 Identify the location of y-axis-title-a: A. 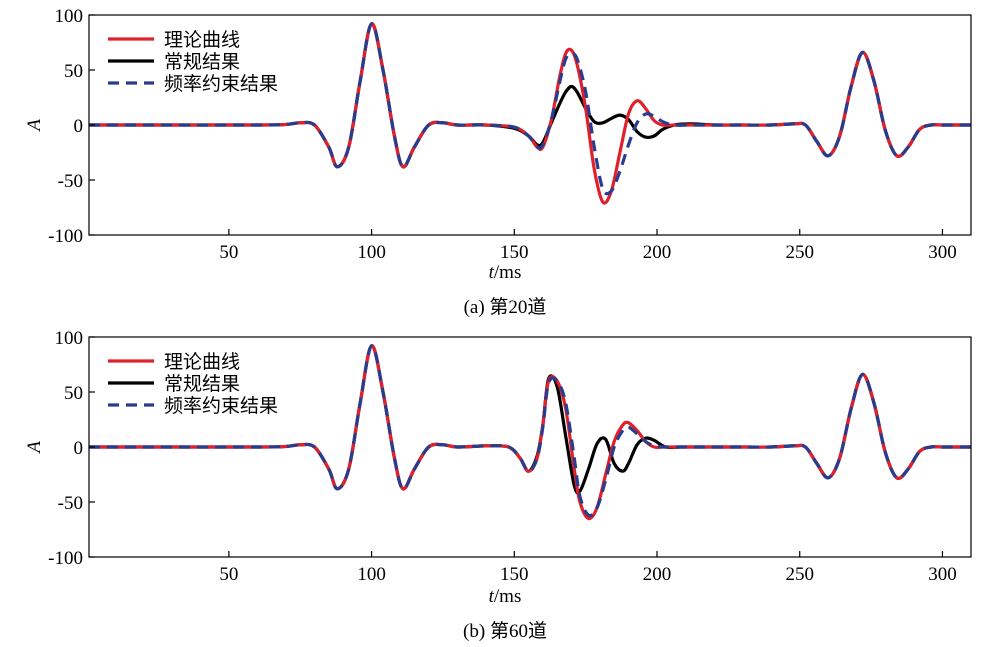
(34, 126).